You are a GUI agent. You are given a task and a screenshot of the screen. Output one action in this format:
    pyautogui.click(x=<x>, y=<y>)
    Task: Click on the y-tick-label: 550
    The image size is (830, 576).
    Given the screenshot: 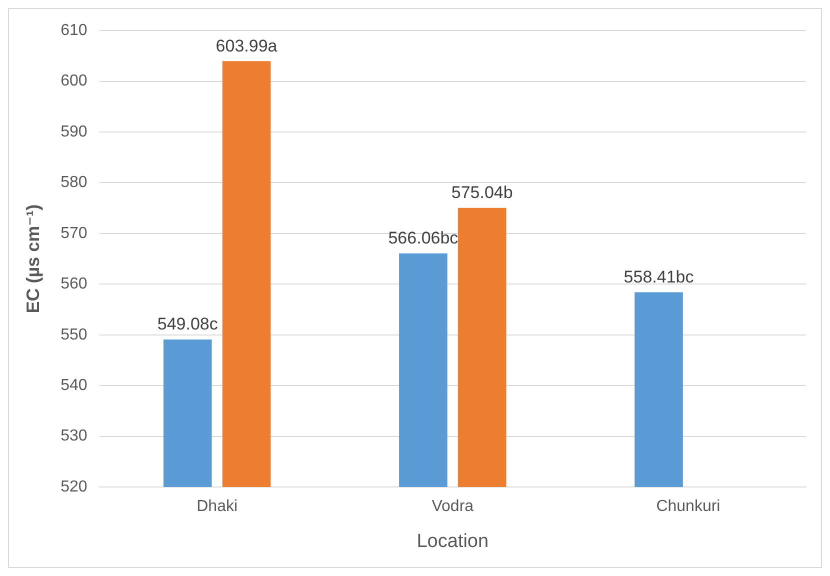 What is the action you would take?
    pyautogui.click(x=74, y=335)
    